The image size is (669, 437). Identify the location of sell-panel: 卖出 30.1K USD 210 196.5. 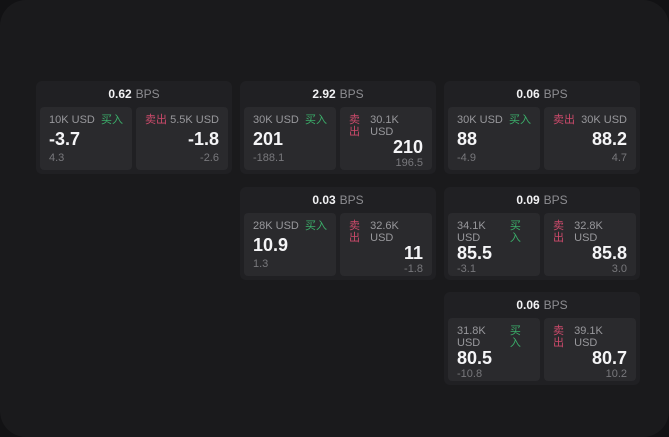
(386, 138).